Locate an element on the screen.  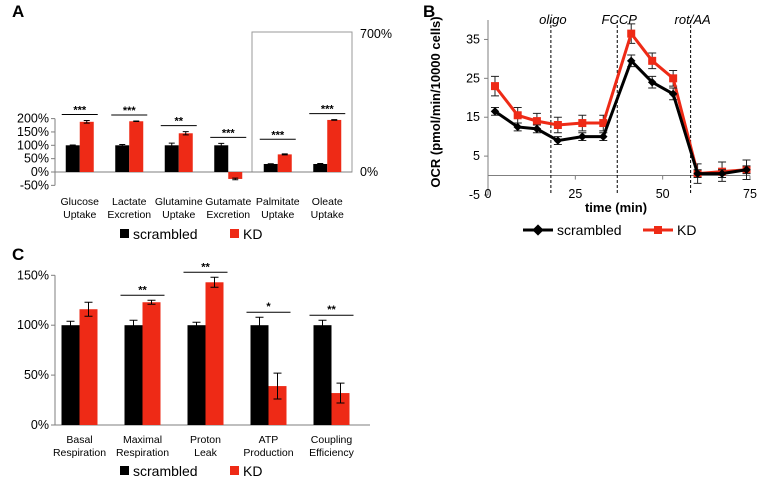
legend-a-scrambled-label: scrambled is located at coordinates (165, 233).